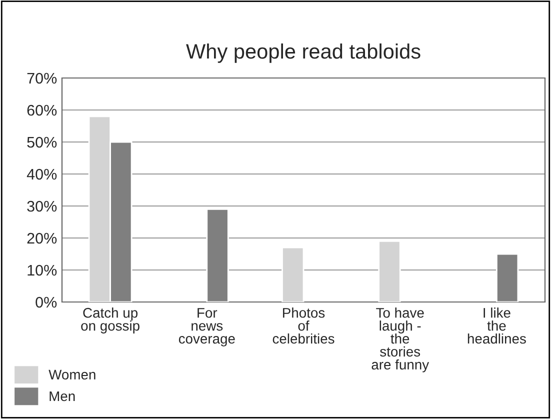  What do you see at coordinates (206, 327) in the screenshot?
I see `x-tick-label: For news coverage` at bounding box center [206, 327].